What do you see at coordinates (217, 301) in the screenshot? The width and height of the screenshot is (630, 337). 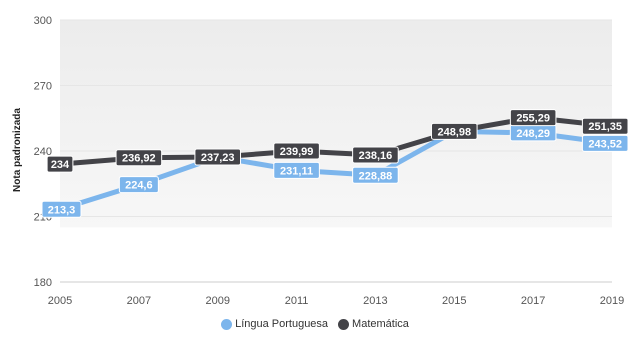 I see `x-tick-label: 2009` at bounding box center [217, 301].